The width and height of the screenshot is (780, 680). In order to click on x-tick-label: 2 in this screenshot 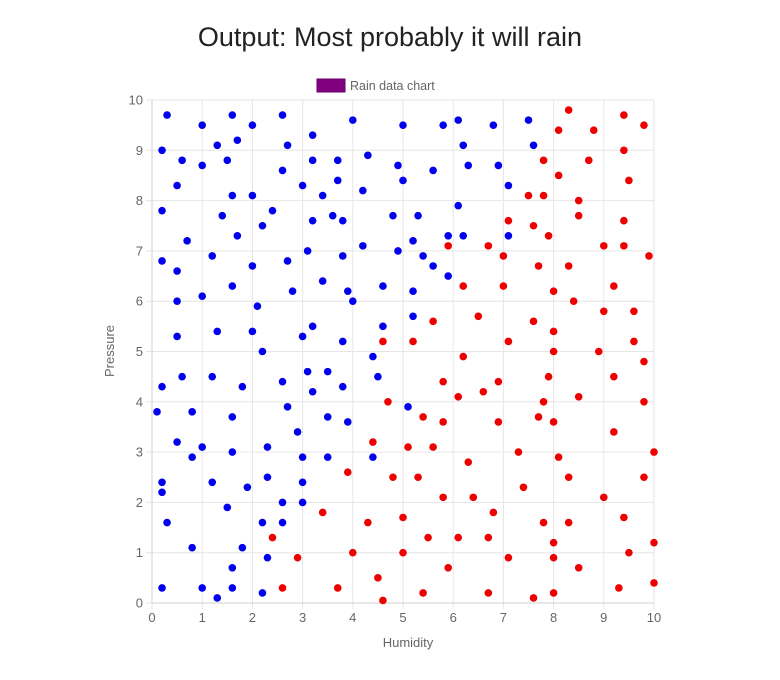, I will do `click(252, 617)`.